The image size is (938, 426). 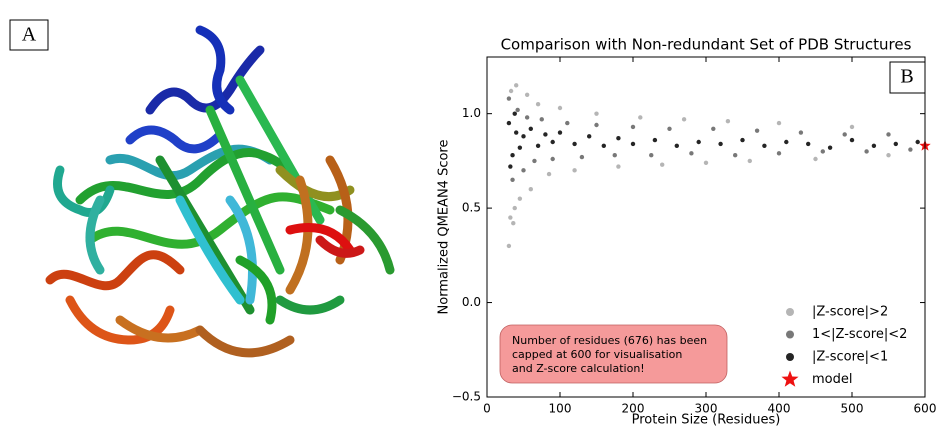 I want to click on panel-label: B, so click(x=906, y=77).